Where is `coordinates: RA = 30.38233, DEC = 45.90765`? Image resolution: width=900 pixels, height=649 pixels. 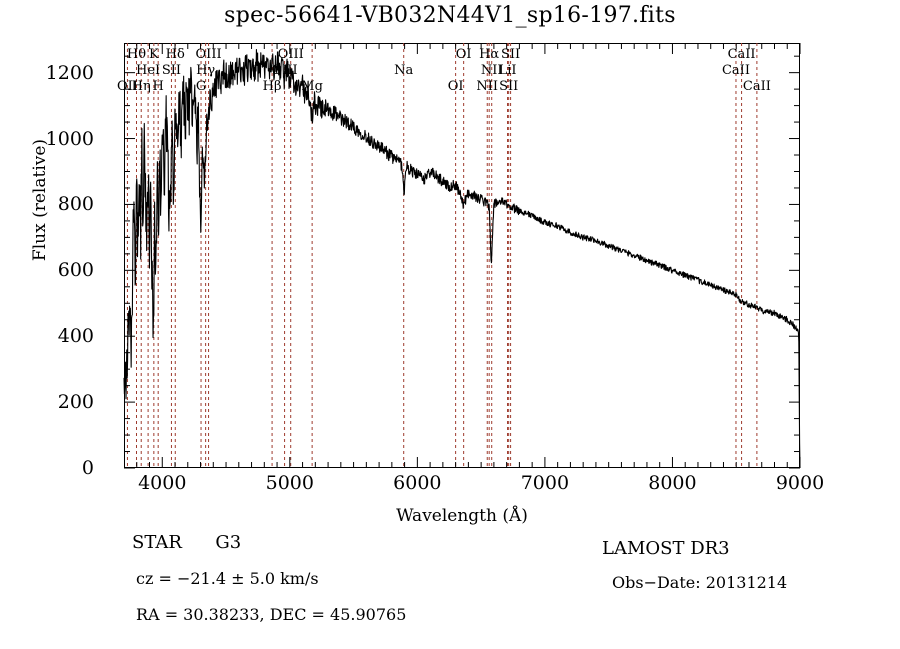
coordinates: RA = 30.38233, DEC = 45.90765 is located at coordinates (271, 614).